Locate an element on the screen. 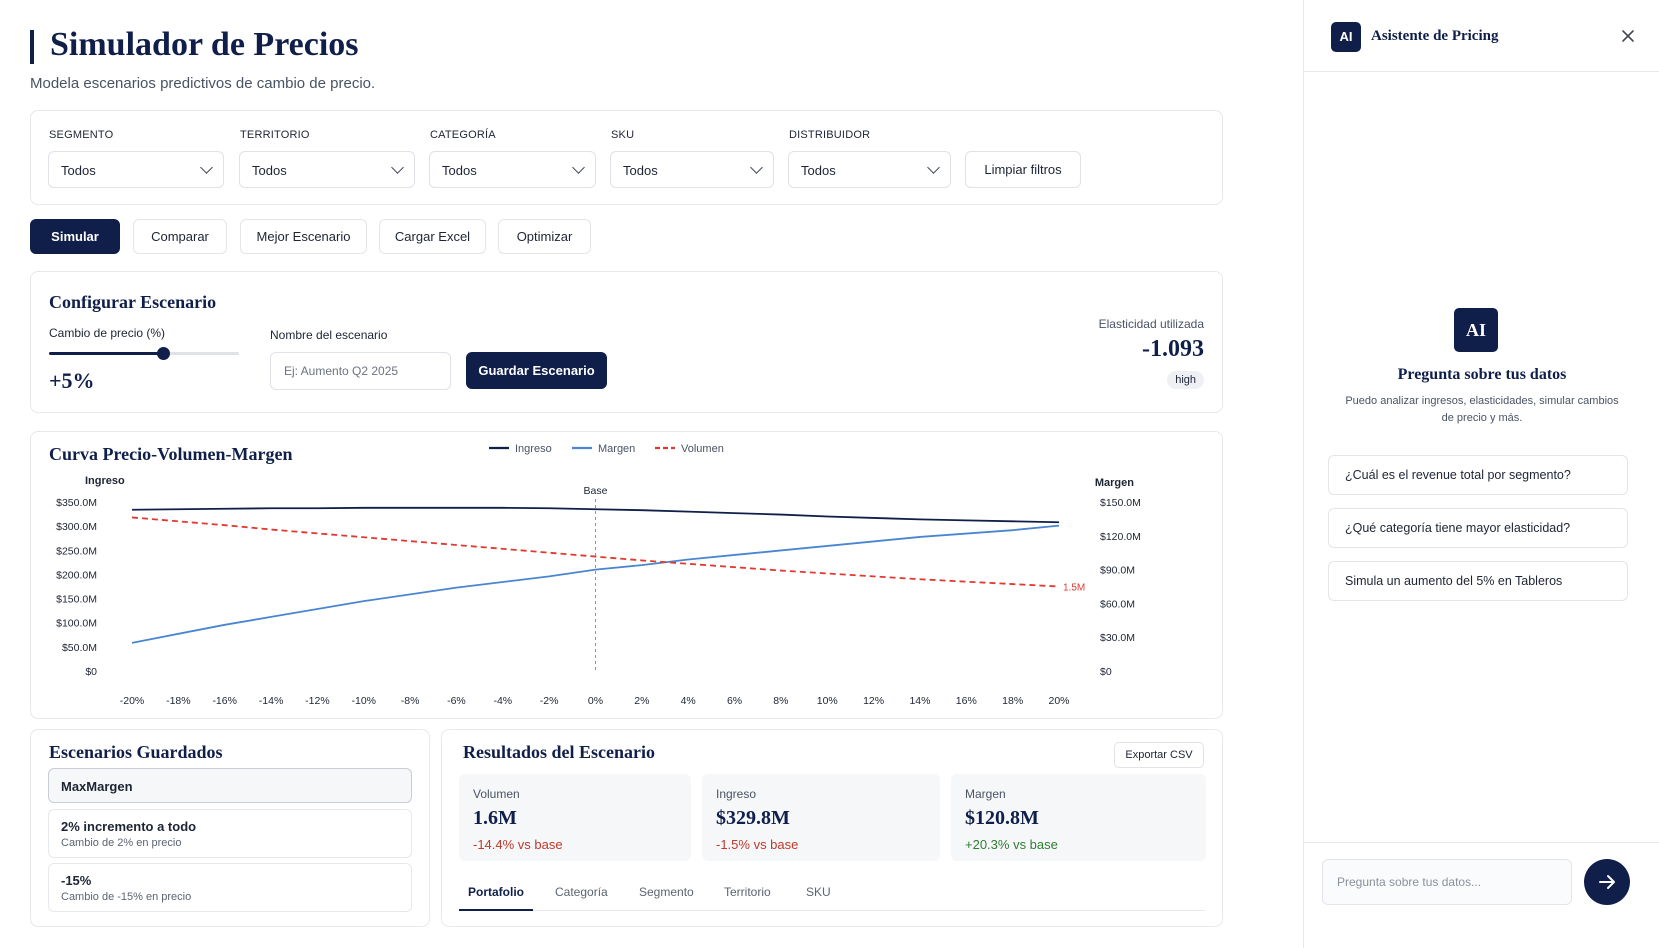 The width and height of the screenshot is (1659, 948). clear-filters-button: Limpiar filtros is located at coordinates (1023, 169).